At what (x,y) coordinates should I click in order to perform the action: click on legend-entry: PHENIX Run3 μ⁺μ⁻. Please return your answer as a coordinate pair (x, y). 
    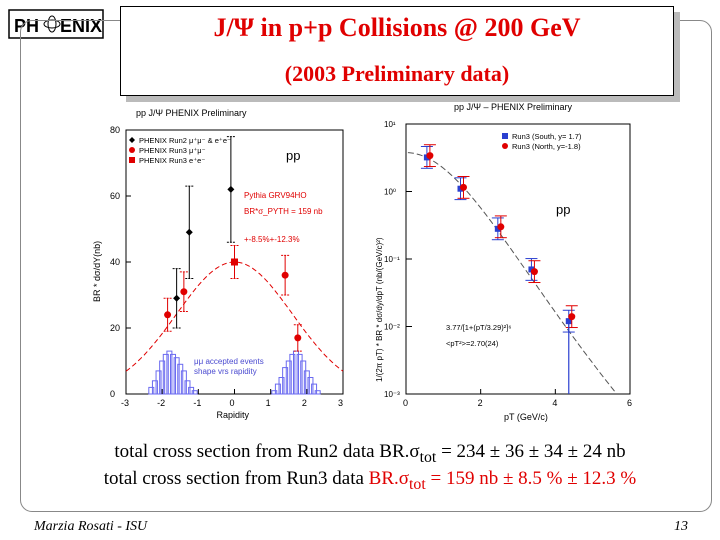
    Looking at the image, I should click on (172, 150).